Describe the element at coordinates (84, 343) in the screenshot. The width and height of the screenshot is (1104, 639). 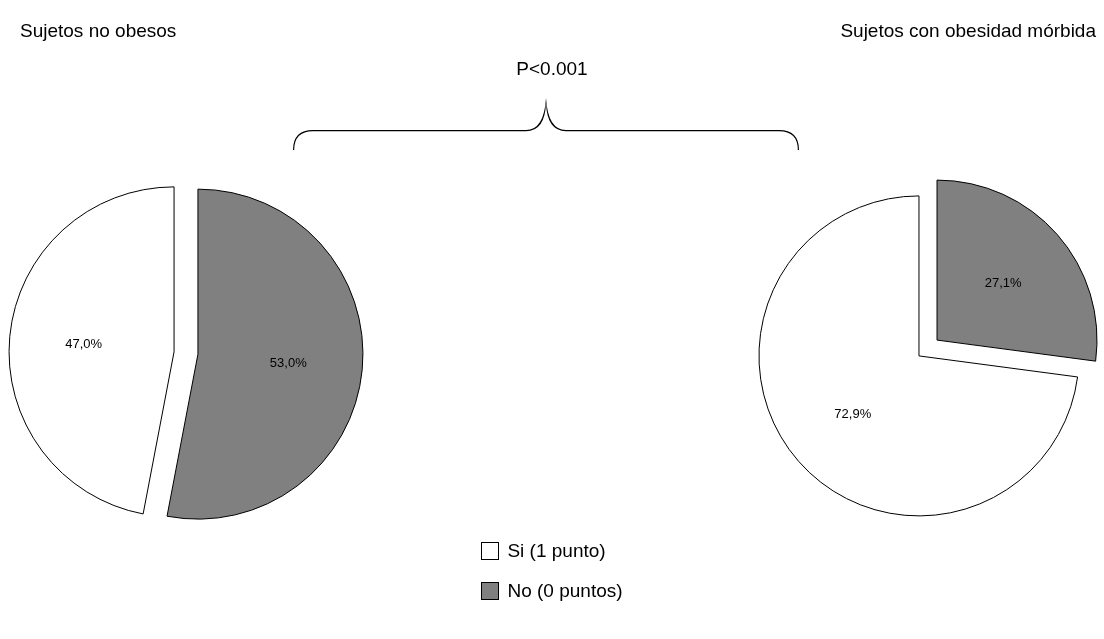
I see `data-label: 47,0%` at that location.